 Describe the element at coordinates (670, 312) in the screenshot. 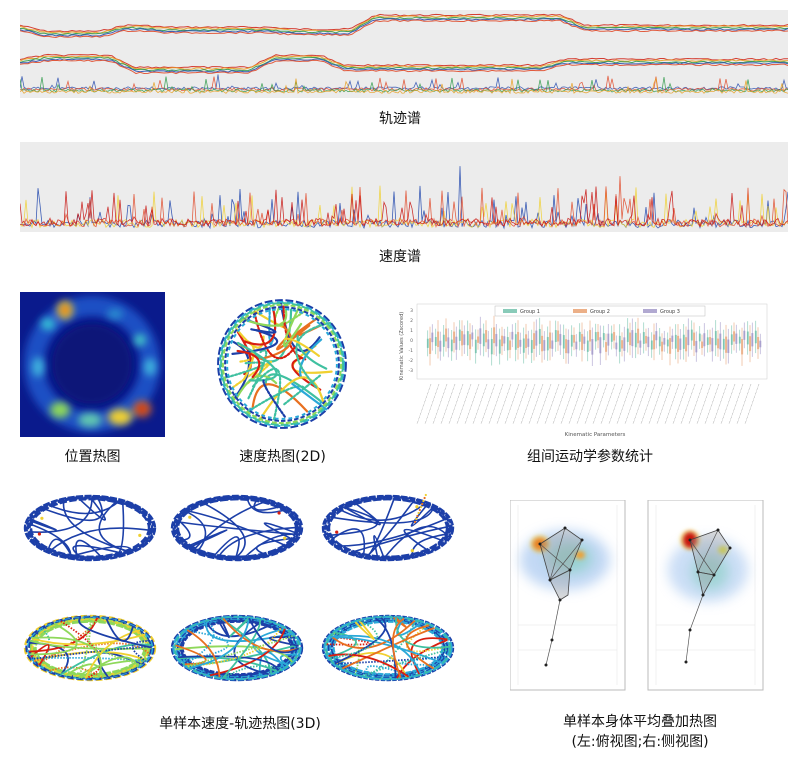

I see `boxplot-legend-item: Group 3` at that location.